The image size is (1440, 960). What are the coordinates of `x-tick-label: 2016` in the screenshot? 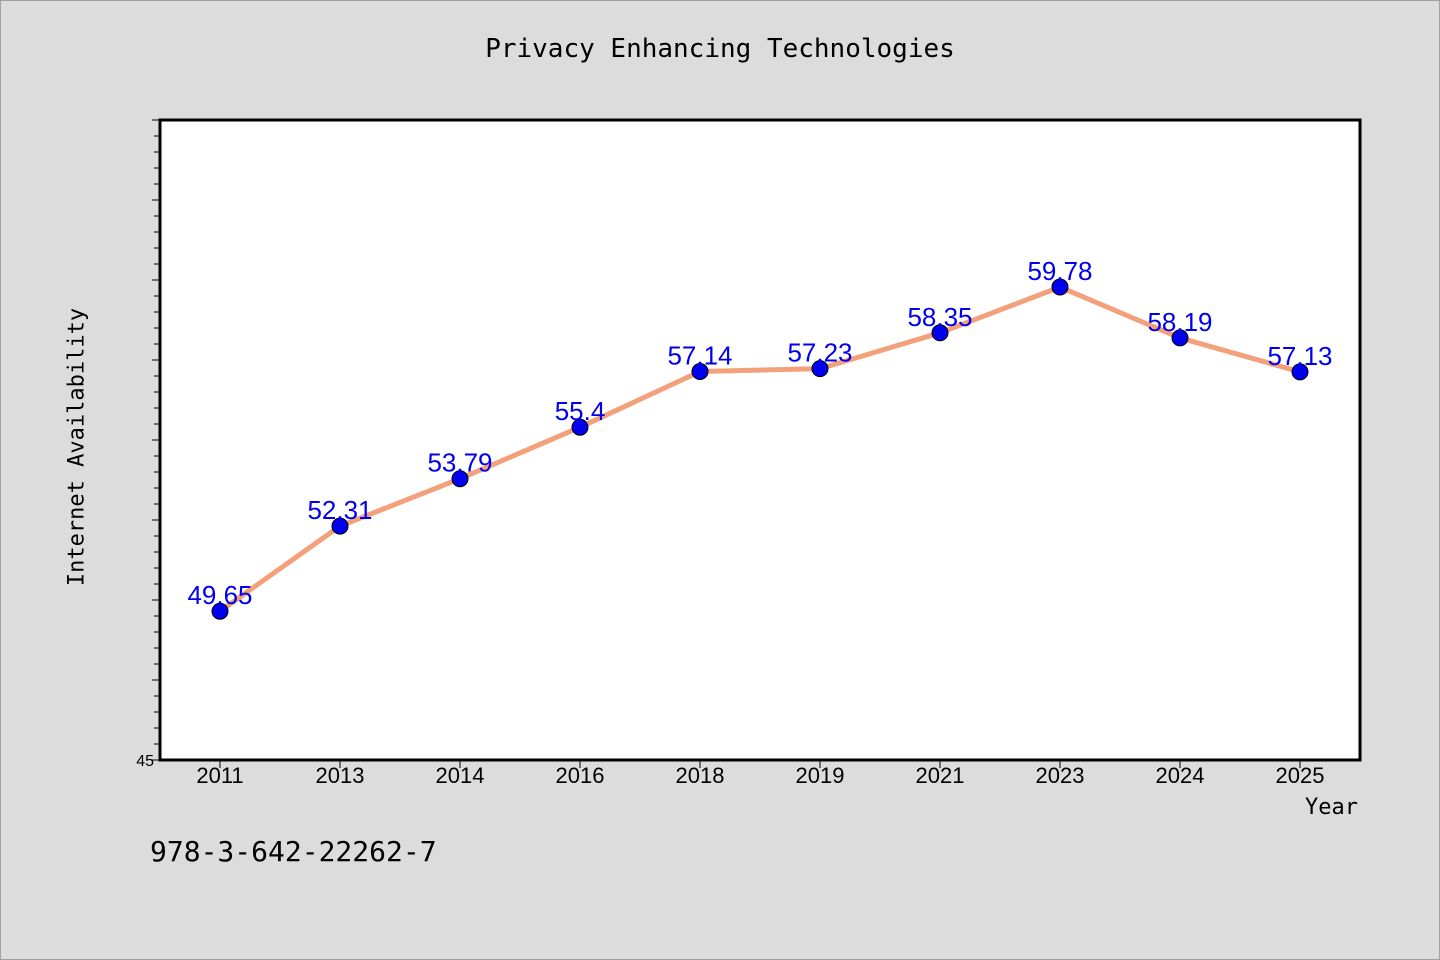 It's located at (580, 775).